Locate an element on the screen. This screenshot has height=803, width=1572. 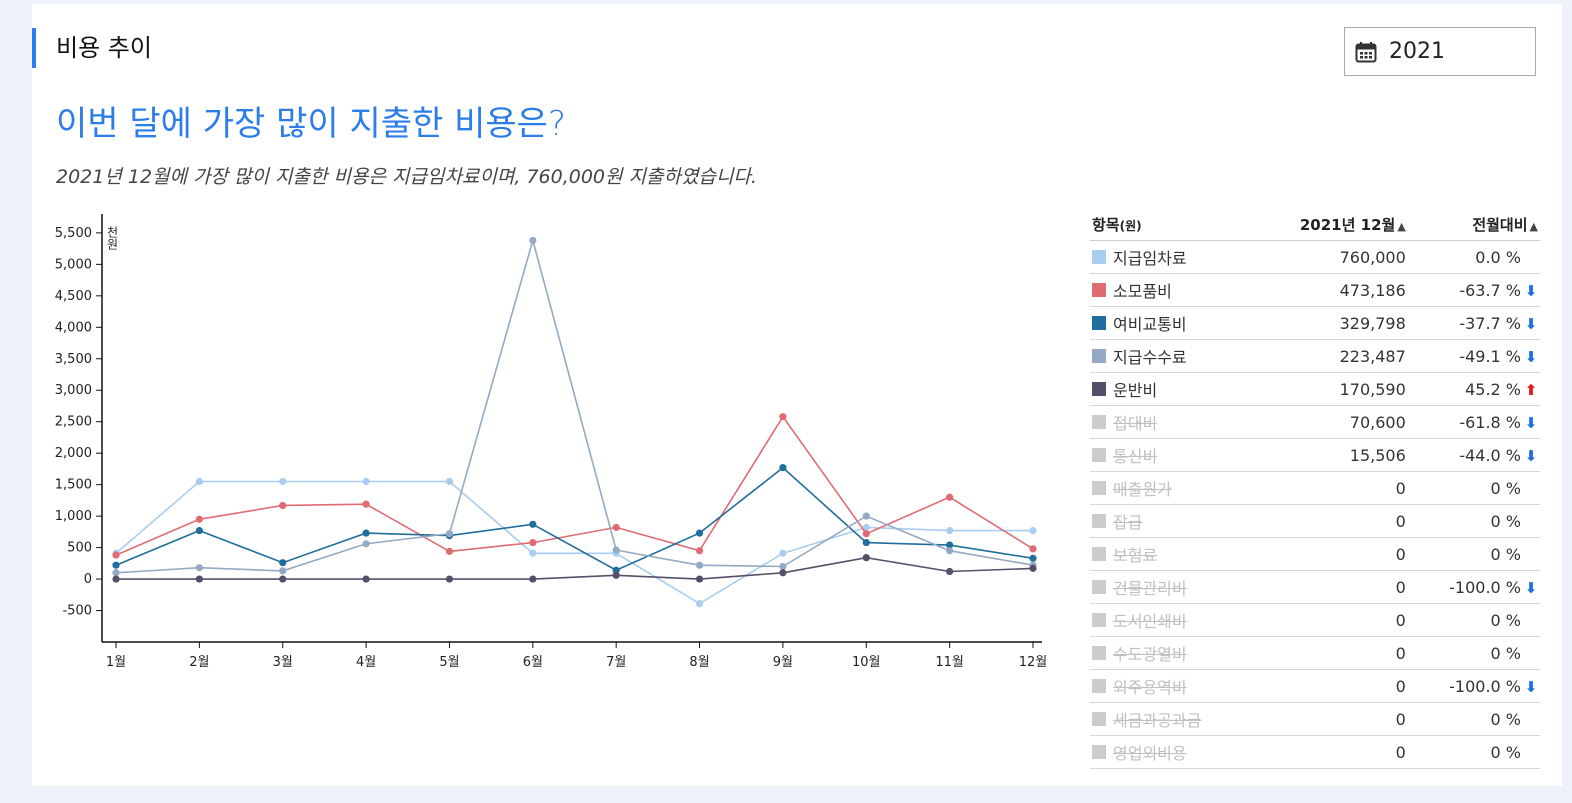
table-row: 접대비 70,600 -61.8 % ⬇ is located at coordinates (1315, 422).